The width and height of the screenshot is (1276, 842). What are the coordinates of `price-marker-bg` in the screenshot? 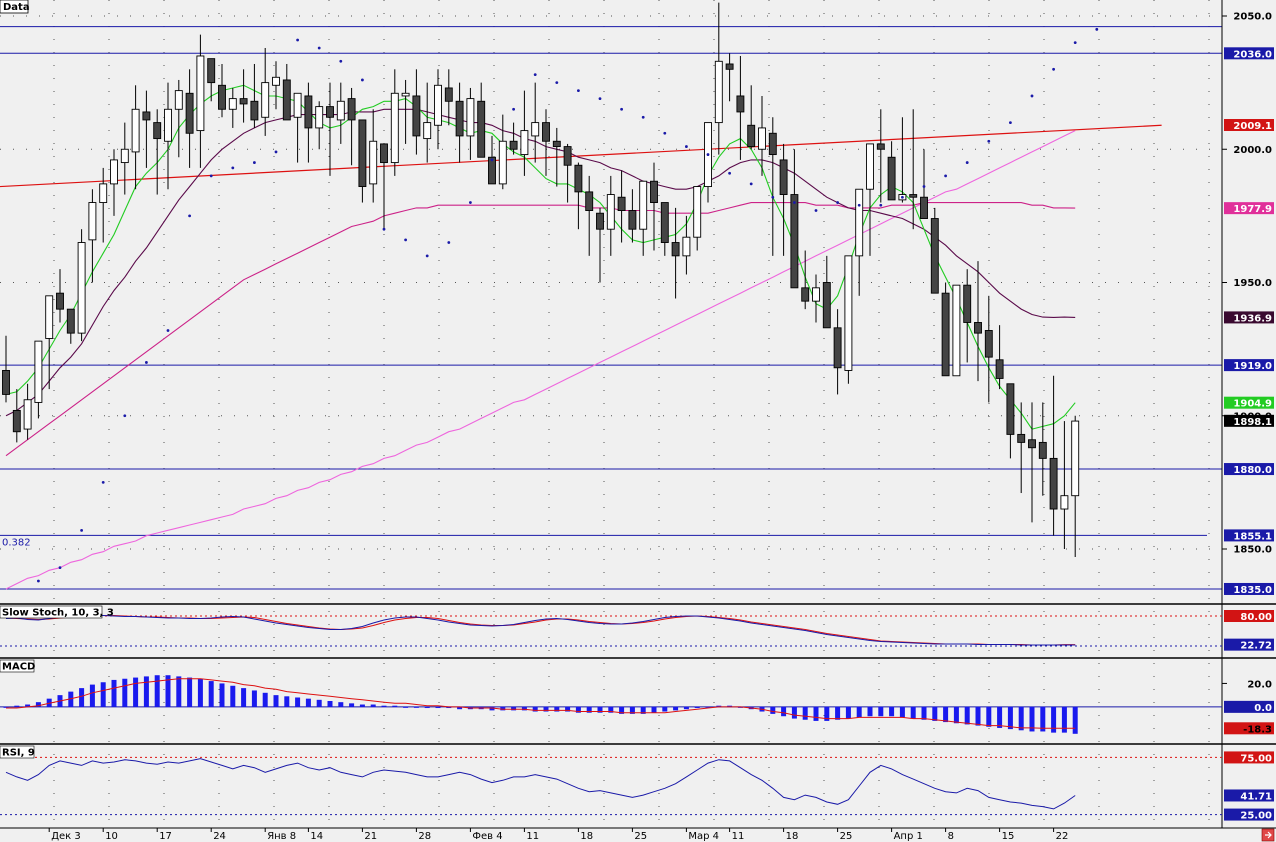 It's located at (1249, 402).